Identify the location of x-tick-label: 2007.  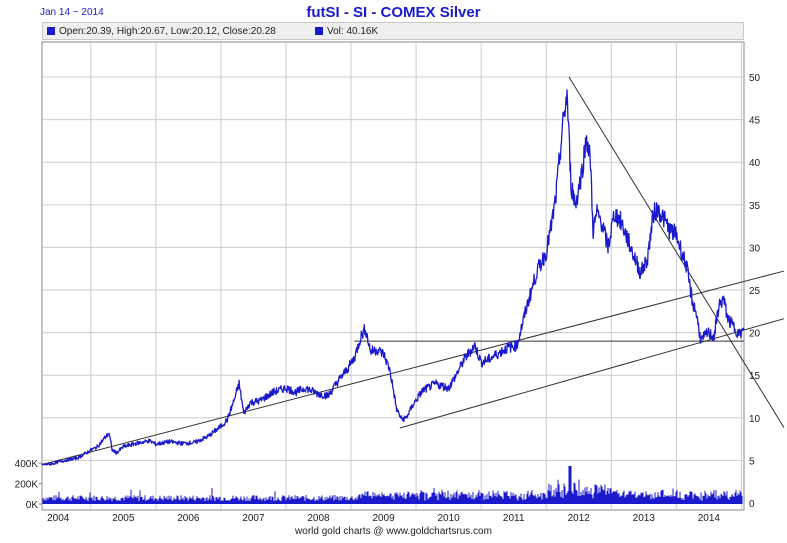
(253, 518).